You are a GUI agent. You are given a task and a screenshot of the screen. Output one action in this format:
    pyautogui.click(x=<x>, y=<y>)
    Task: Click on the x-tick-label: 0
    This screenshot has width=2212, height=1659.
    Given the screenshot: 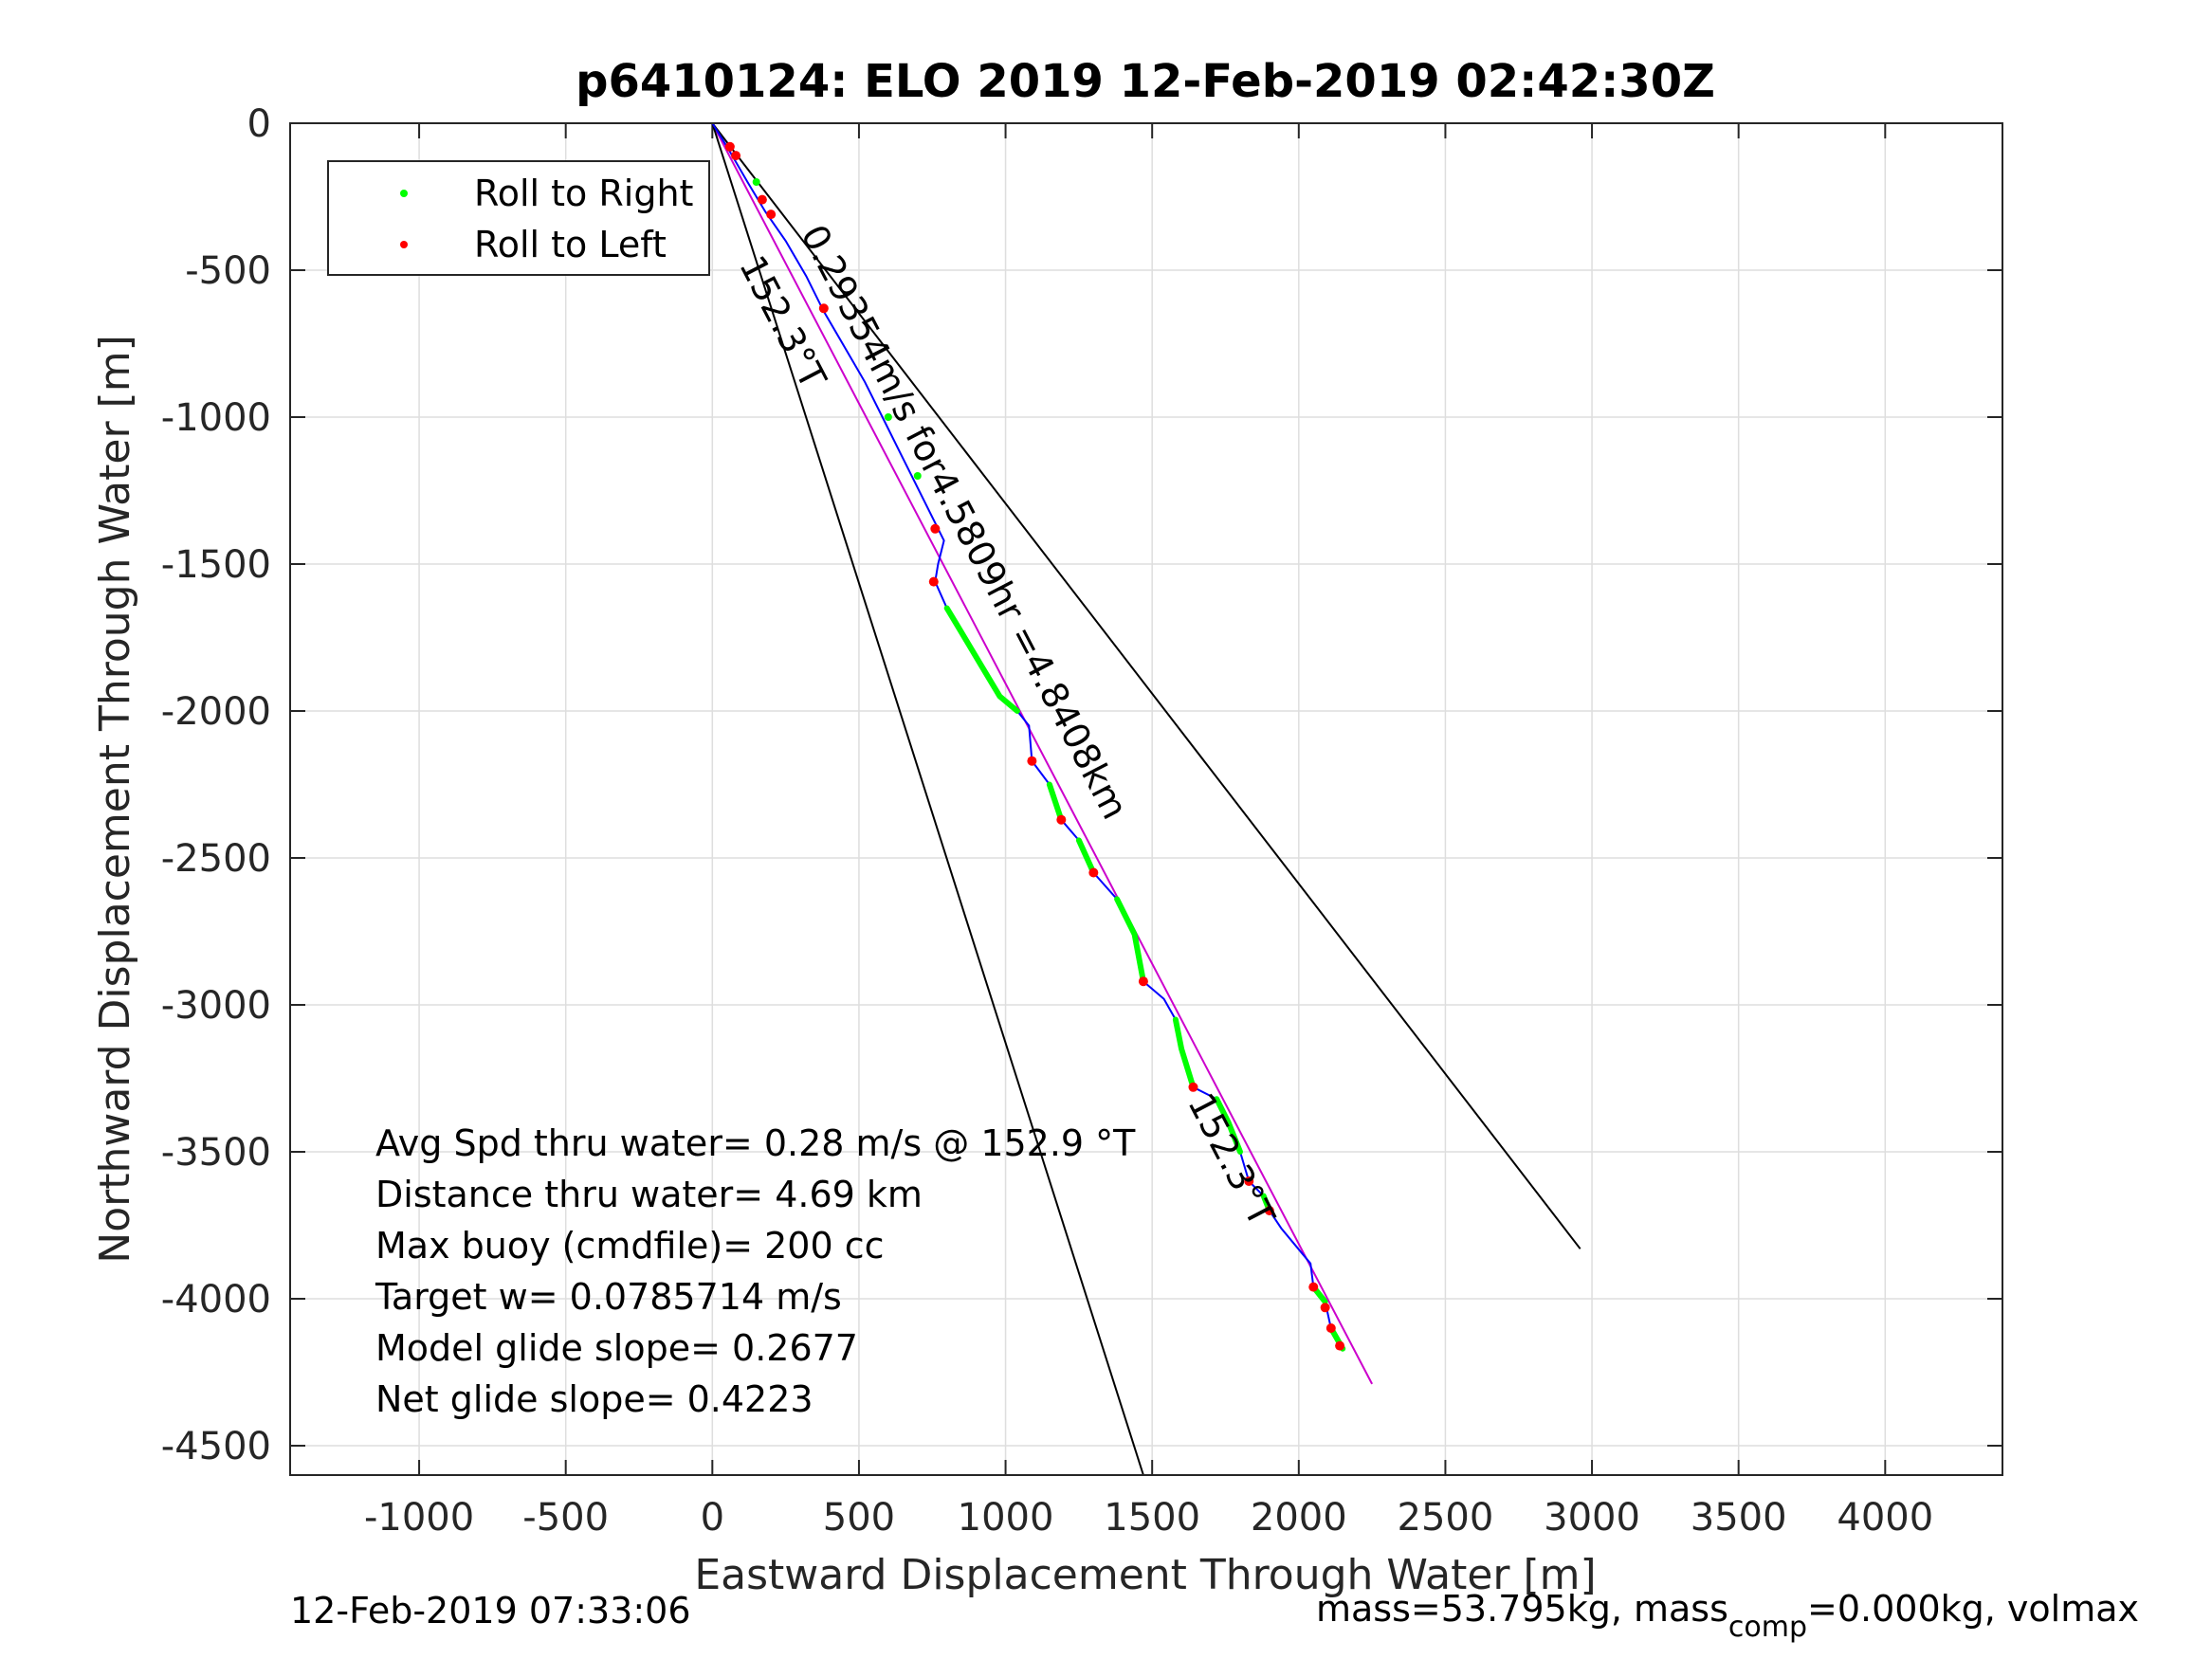 What is the action you would take?
    pyautogui.click(x=712, y=1518)
    